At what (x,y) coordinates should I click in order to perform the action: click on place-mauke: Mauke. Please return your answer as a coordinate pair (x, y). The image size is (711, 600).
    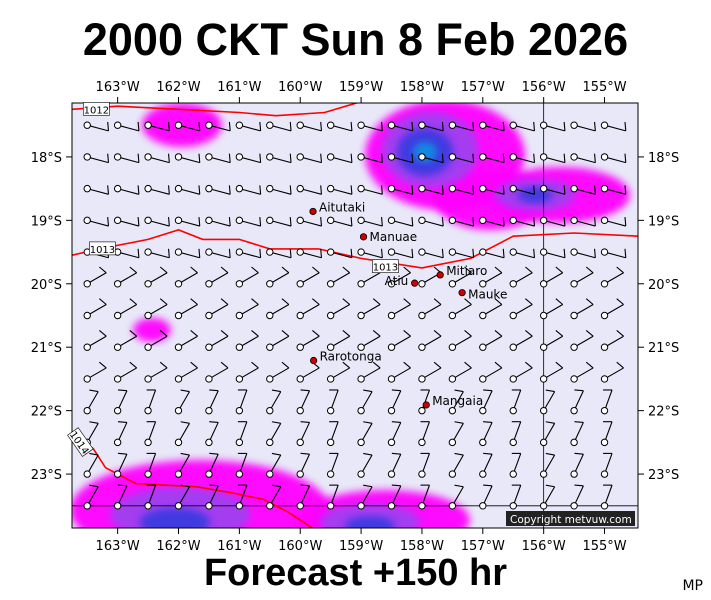
    Looking at the image, I should click on (482, 295).